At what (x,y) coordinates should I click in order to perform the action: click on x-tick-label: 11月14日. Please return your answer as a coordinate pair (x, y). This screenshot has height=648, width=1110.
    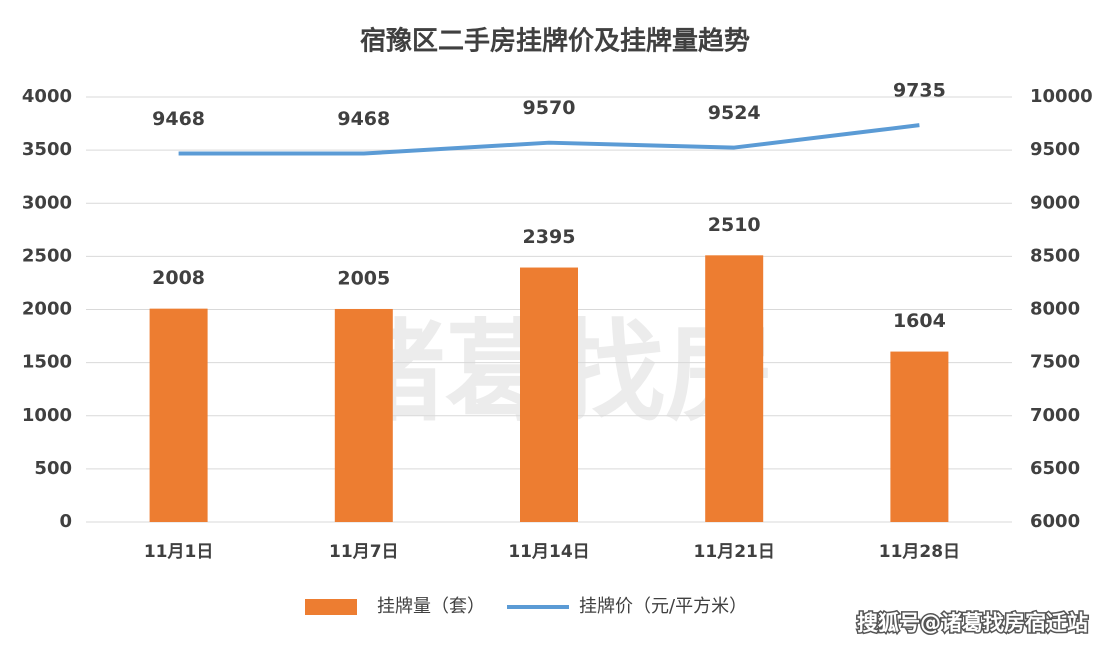
    Looking at the image, I should click on (548, 552).